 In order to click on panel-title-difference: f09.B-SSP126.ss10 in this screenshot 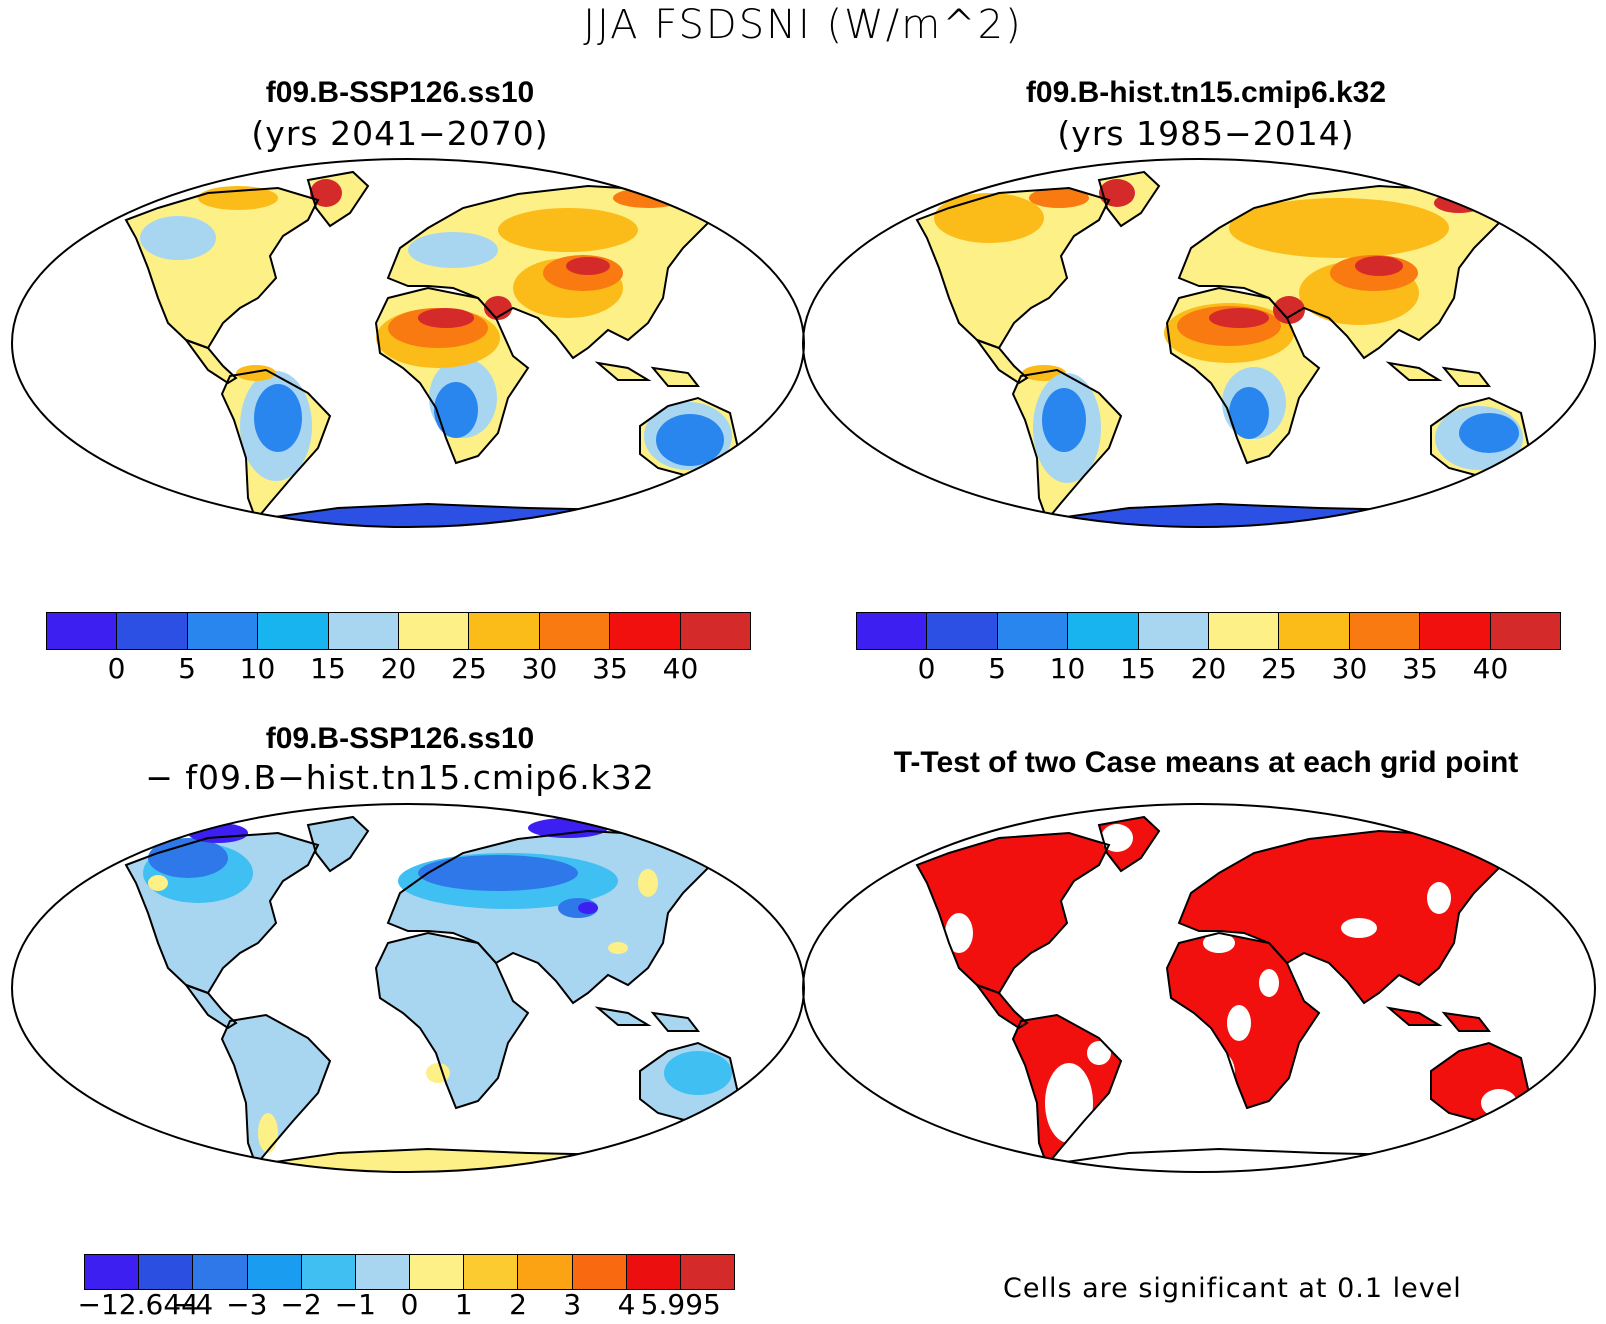, I will do `click(400, 738)`.